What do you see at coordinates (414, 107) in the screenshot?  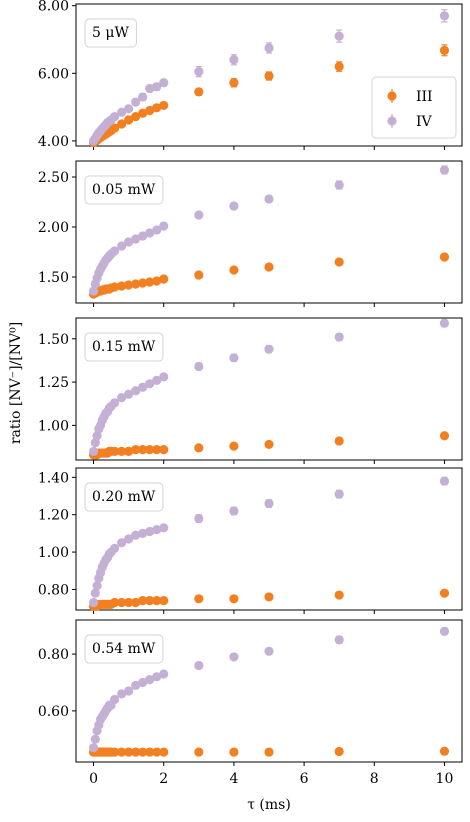 I see `legend: III IV` at bounding box center [414, 107].